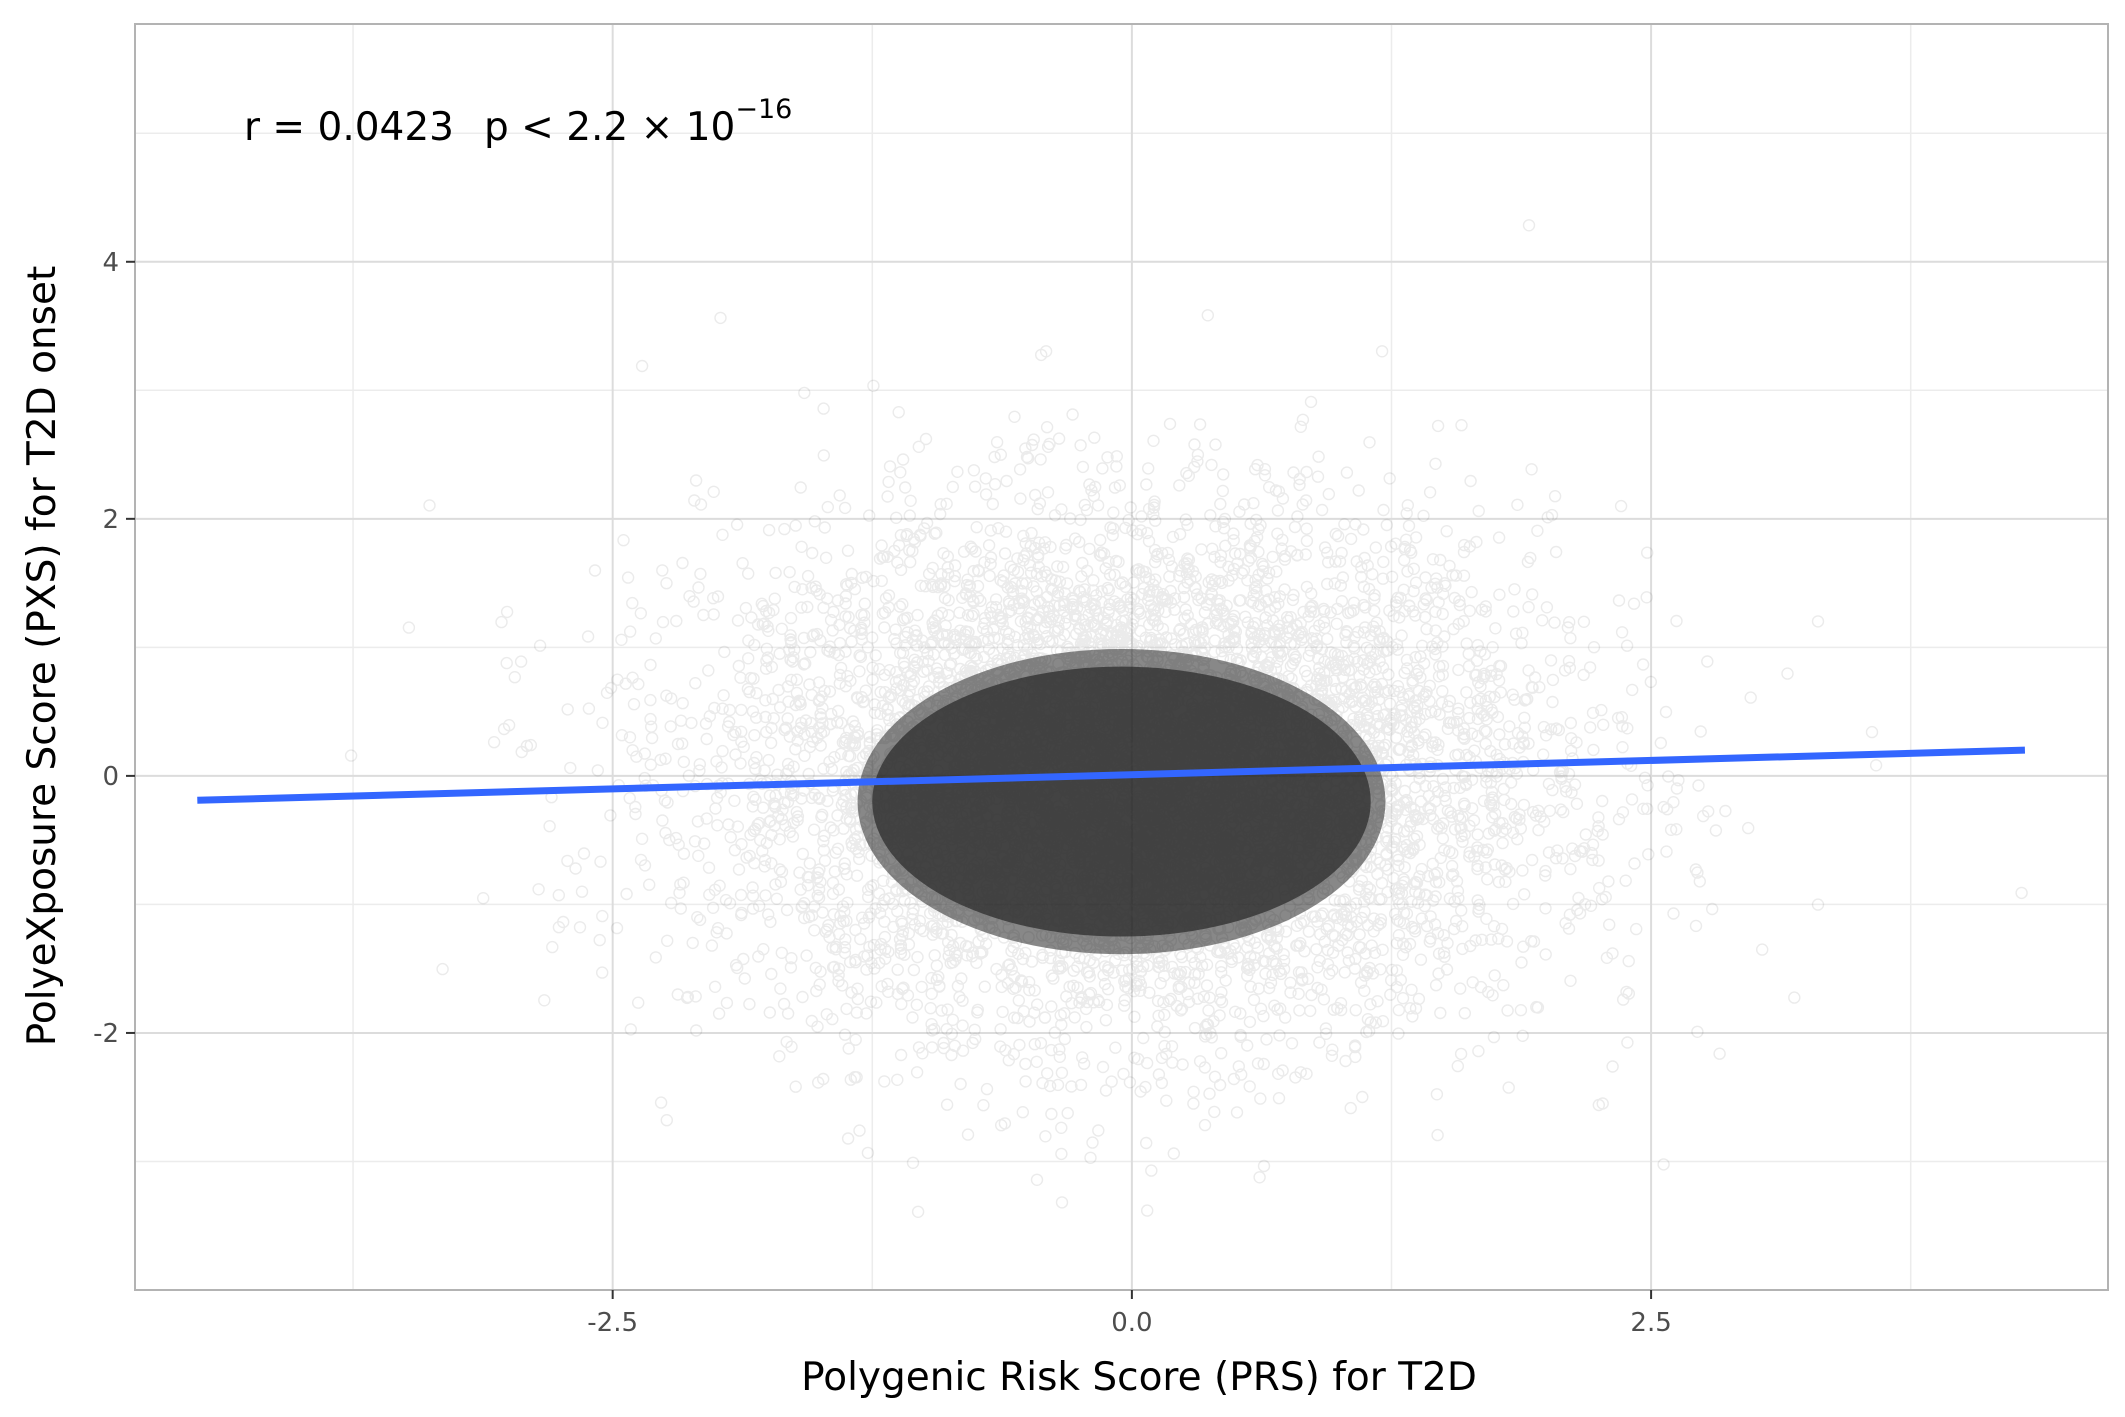 The height and width of the screenshot is (1417, 2125). Describe the element at coordinates (609, 127) in the screenshot. I see `p-value-text: p < 2.2 × 10` at that location.